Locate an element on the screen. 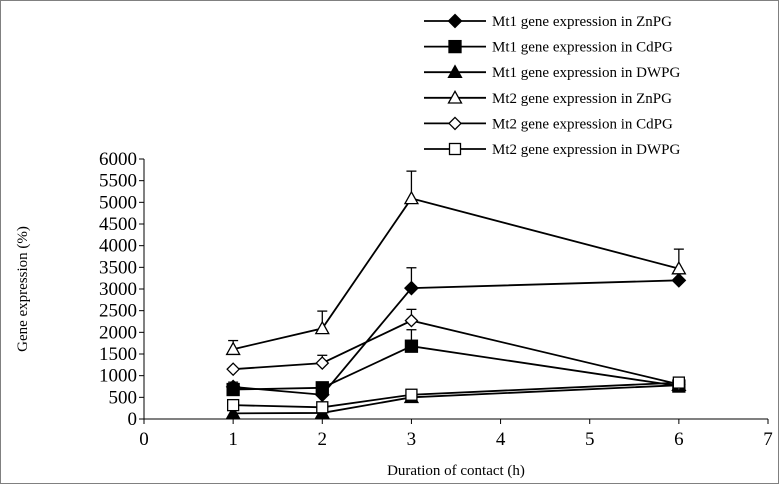 This screenshot has height=484, width=779. legend-item: Mt2 gene expression in ZnPG is located at coordinates (548, 98).